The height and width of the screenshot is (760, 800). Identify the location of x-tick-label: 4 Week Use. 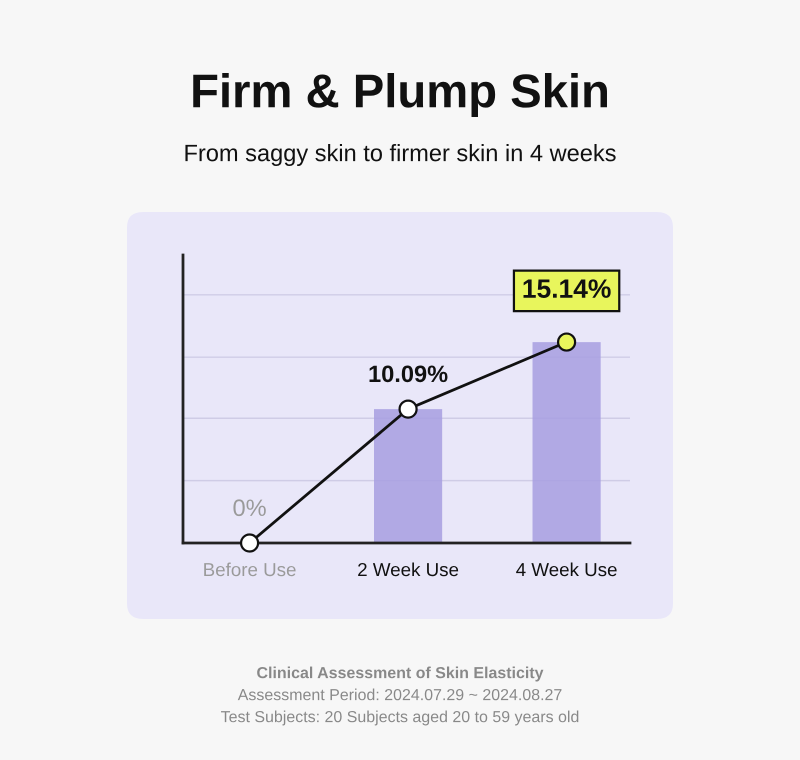
(566, 569).